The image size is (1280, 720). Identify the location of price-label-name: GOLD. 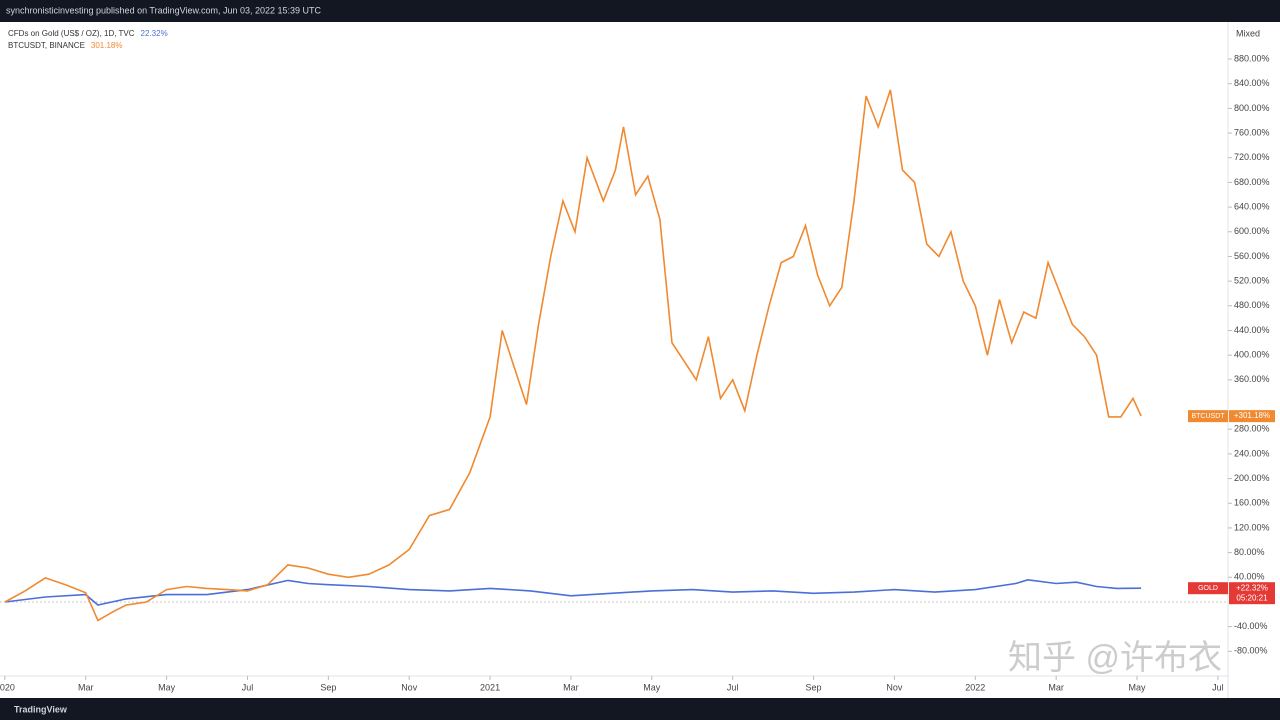
(1208, 588).